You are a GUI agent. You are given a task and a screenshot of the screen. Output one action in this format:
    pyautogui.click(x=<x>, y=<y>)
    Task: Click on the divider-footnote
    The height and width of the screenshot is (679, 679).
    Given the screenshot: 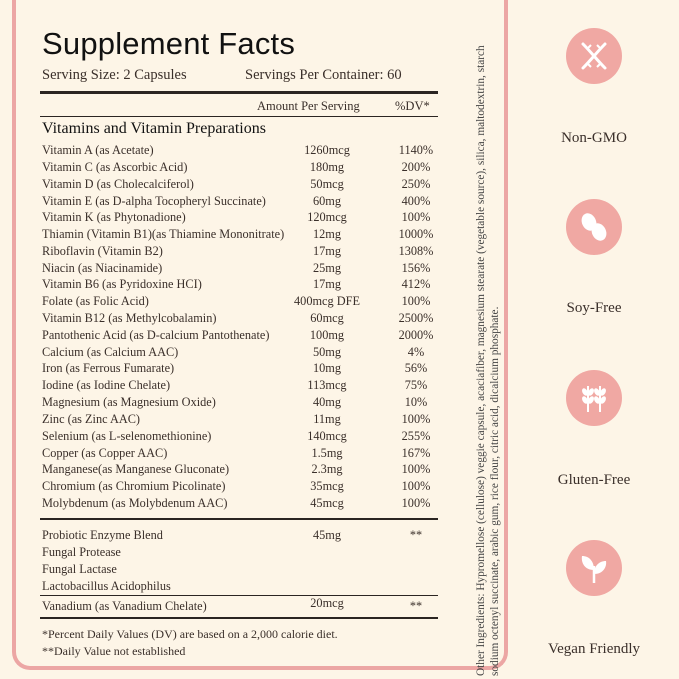 What is the action you would take?
    pyautogui.click(x=239, y=618)
    